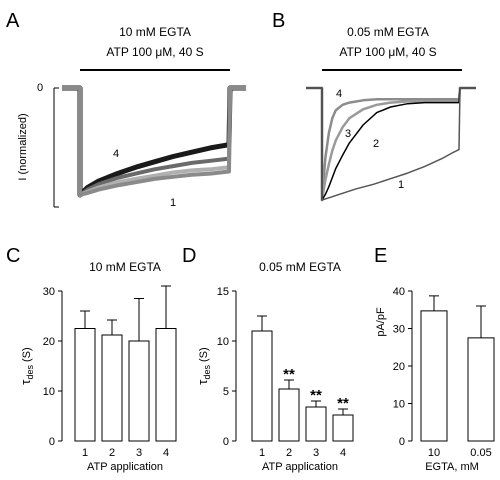  Describe the element at coordinates (316, 395) in the screenshot. I see `panel-d-significance-3: **` at that location.